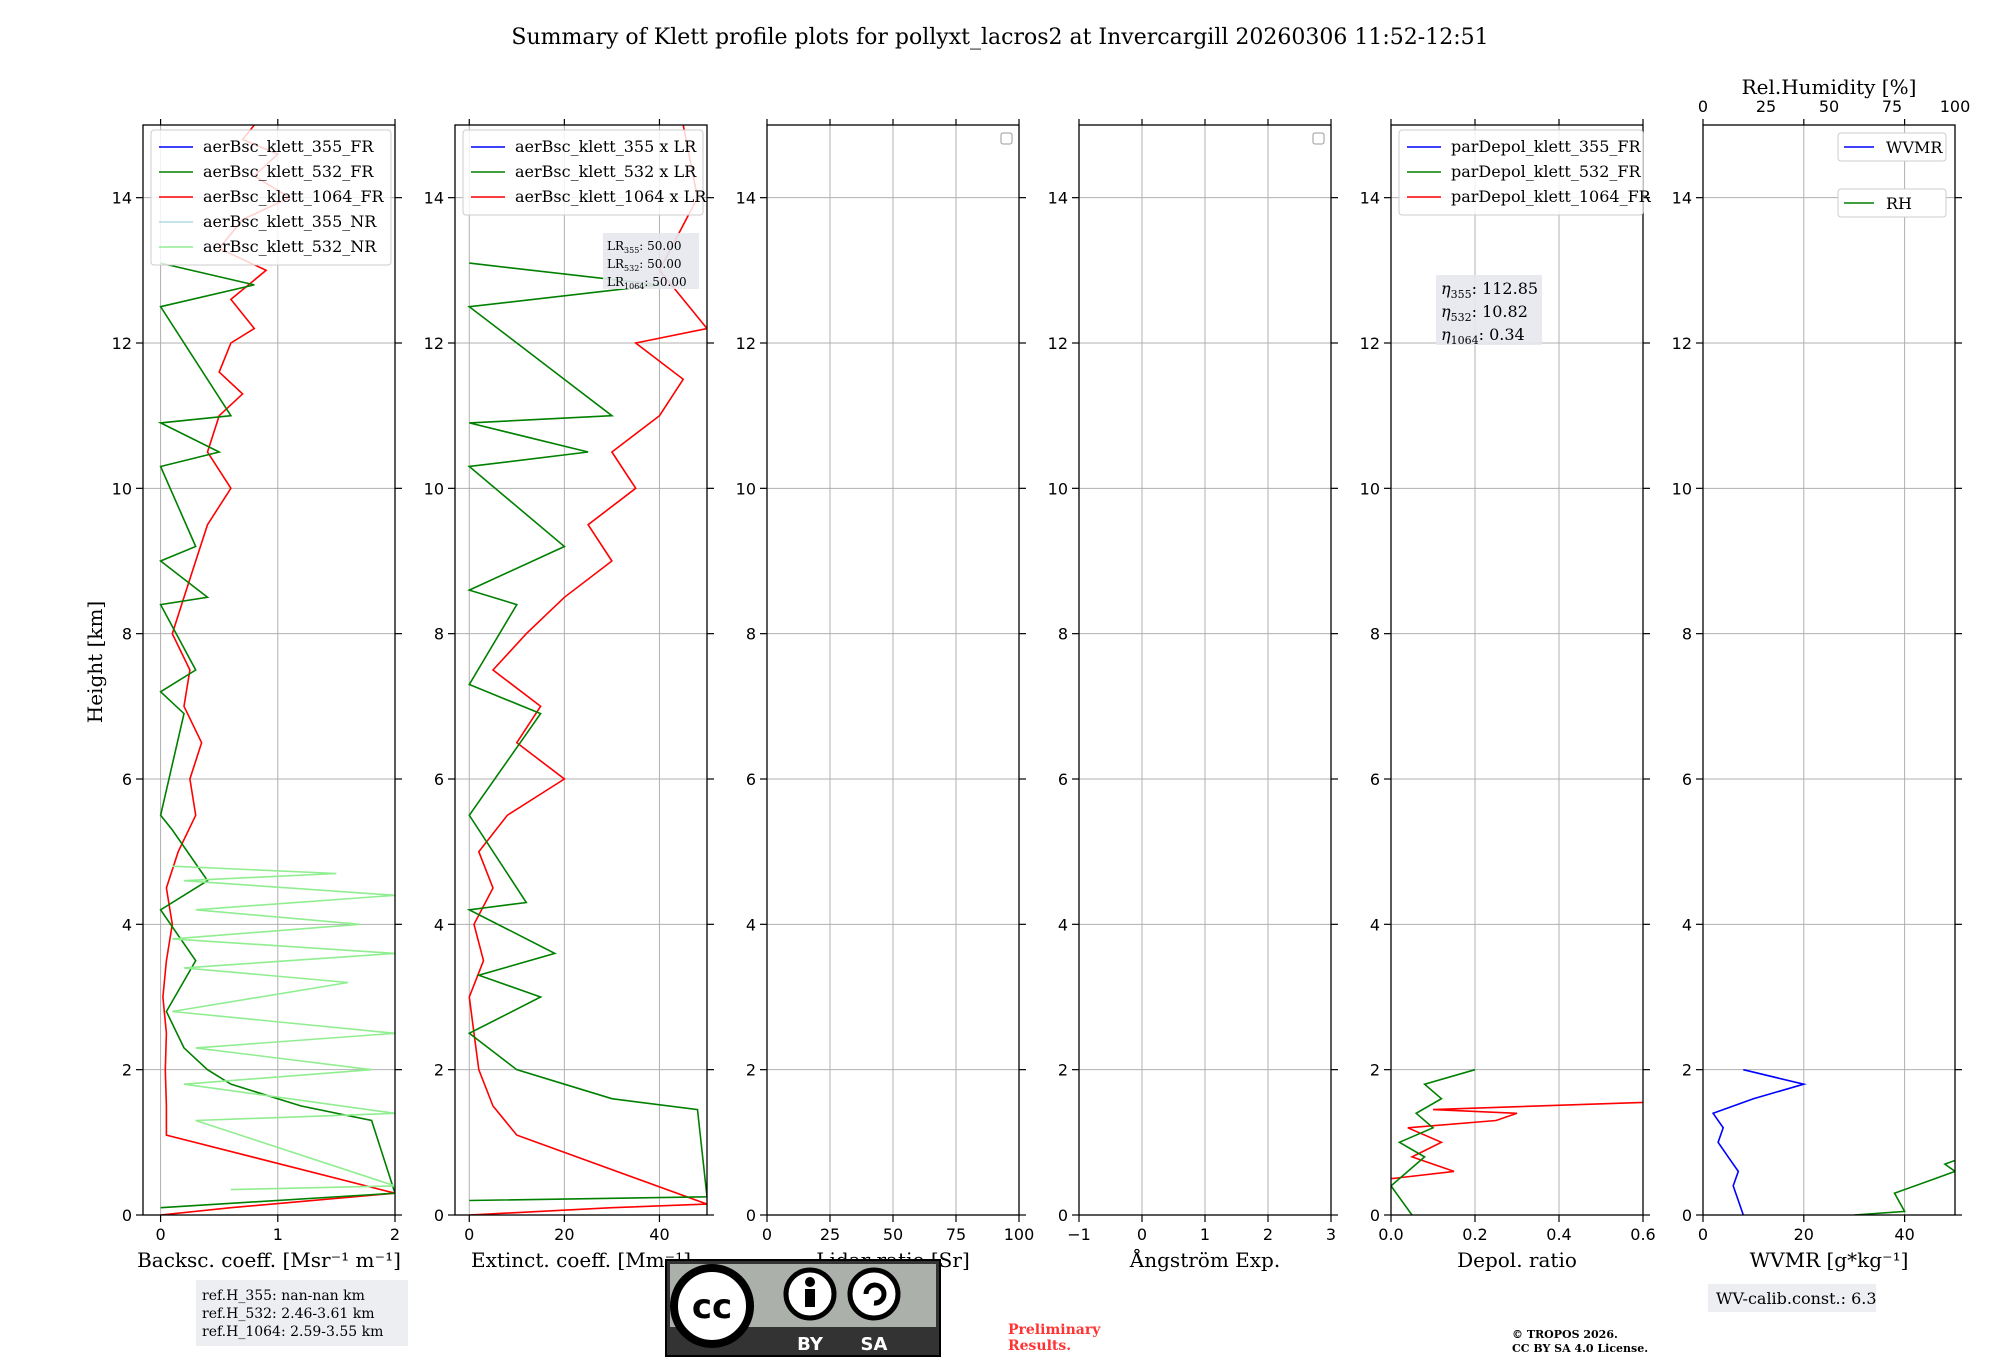 The width and height of the screenshot is (2000, 1360). I want to click on y-tick-label-backscatter-1: 2, so click(127, 1070).